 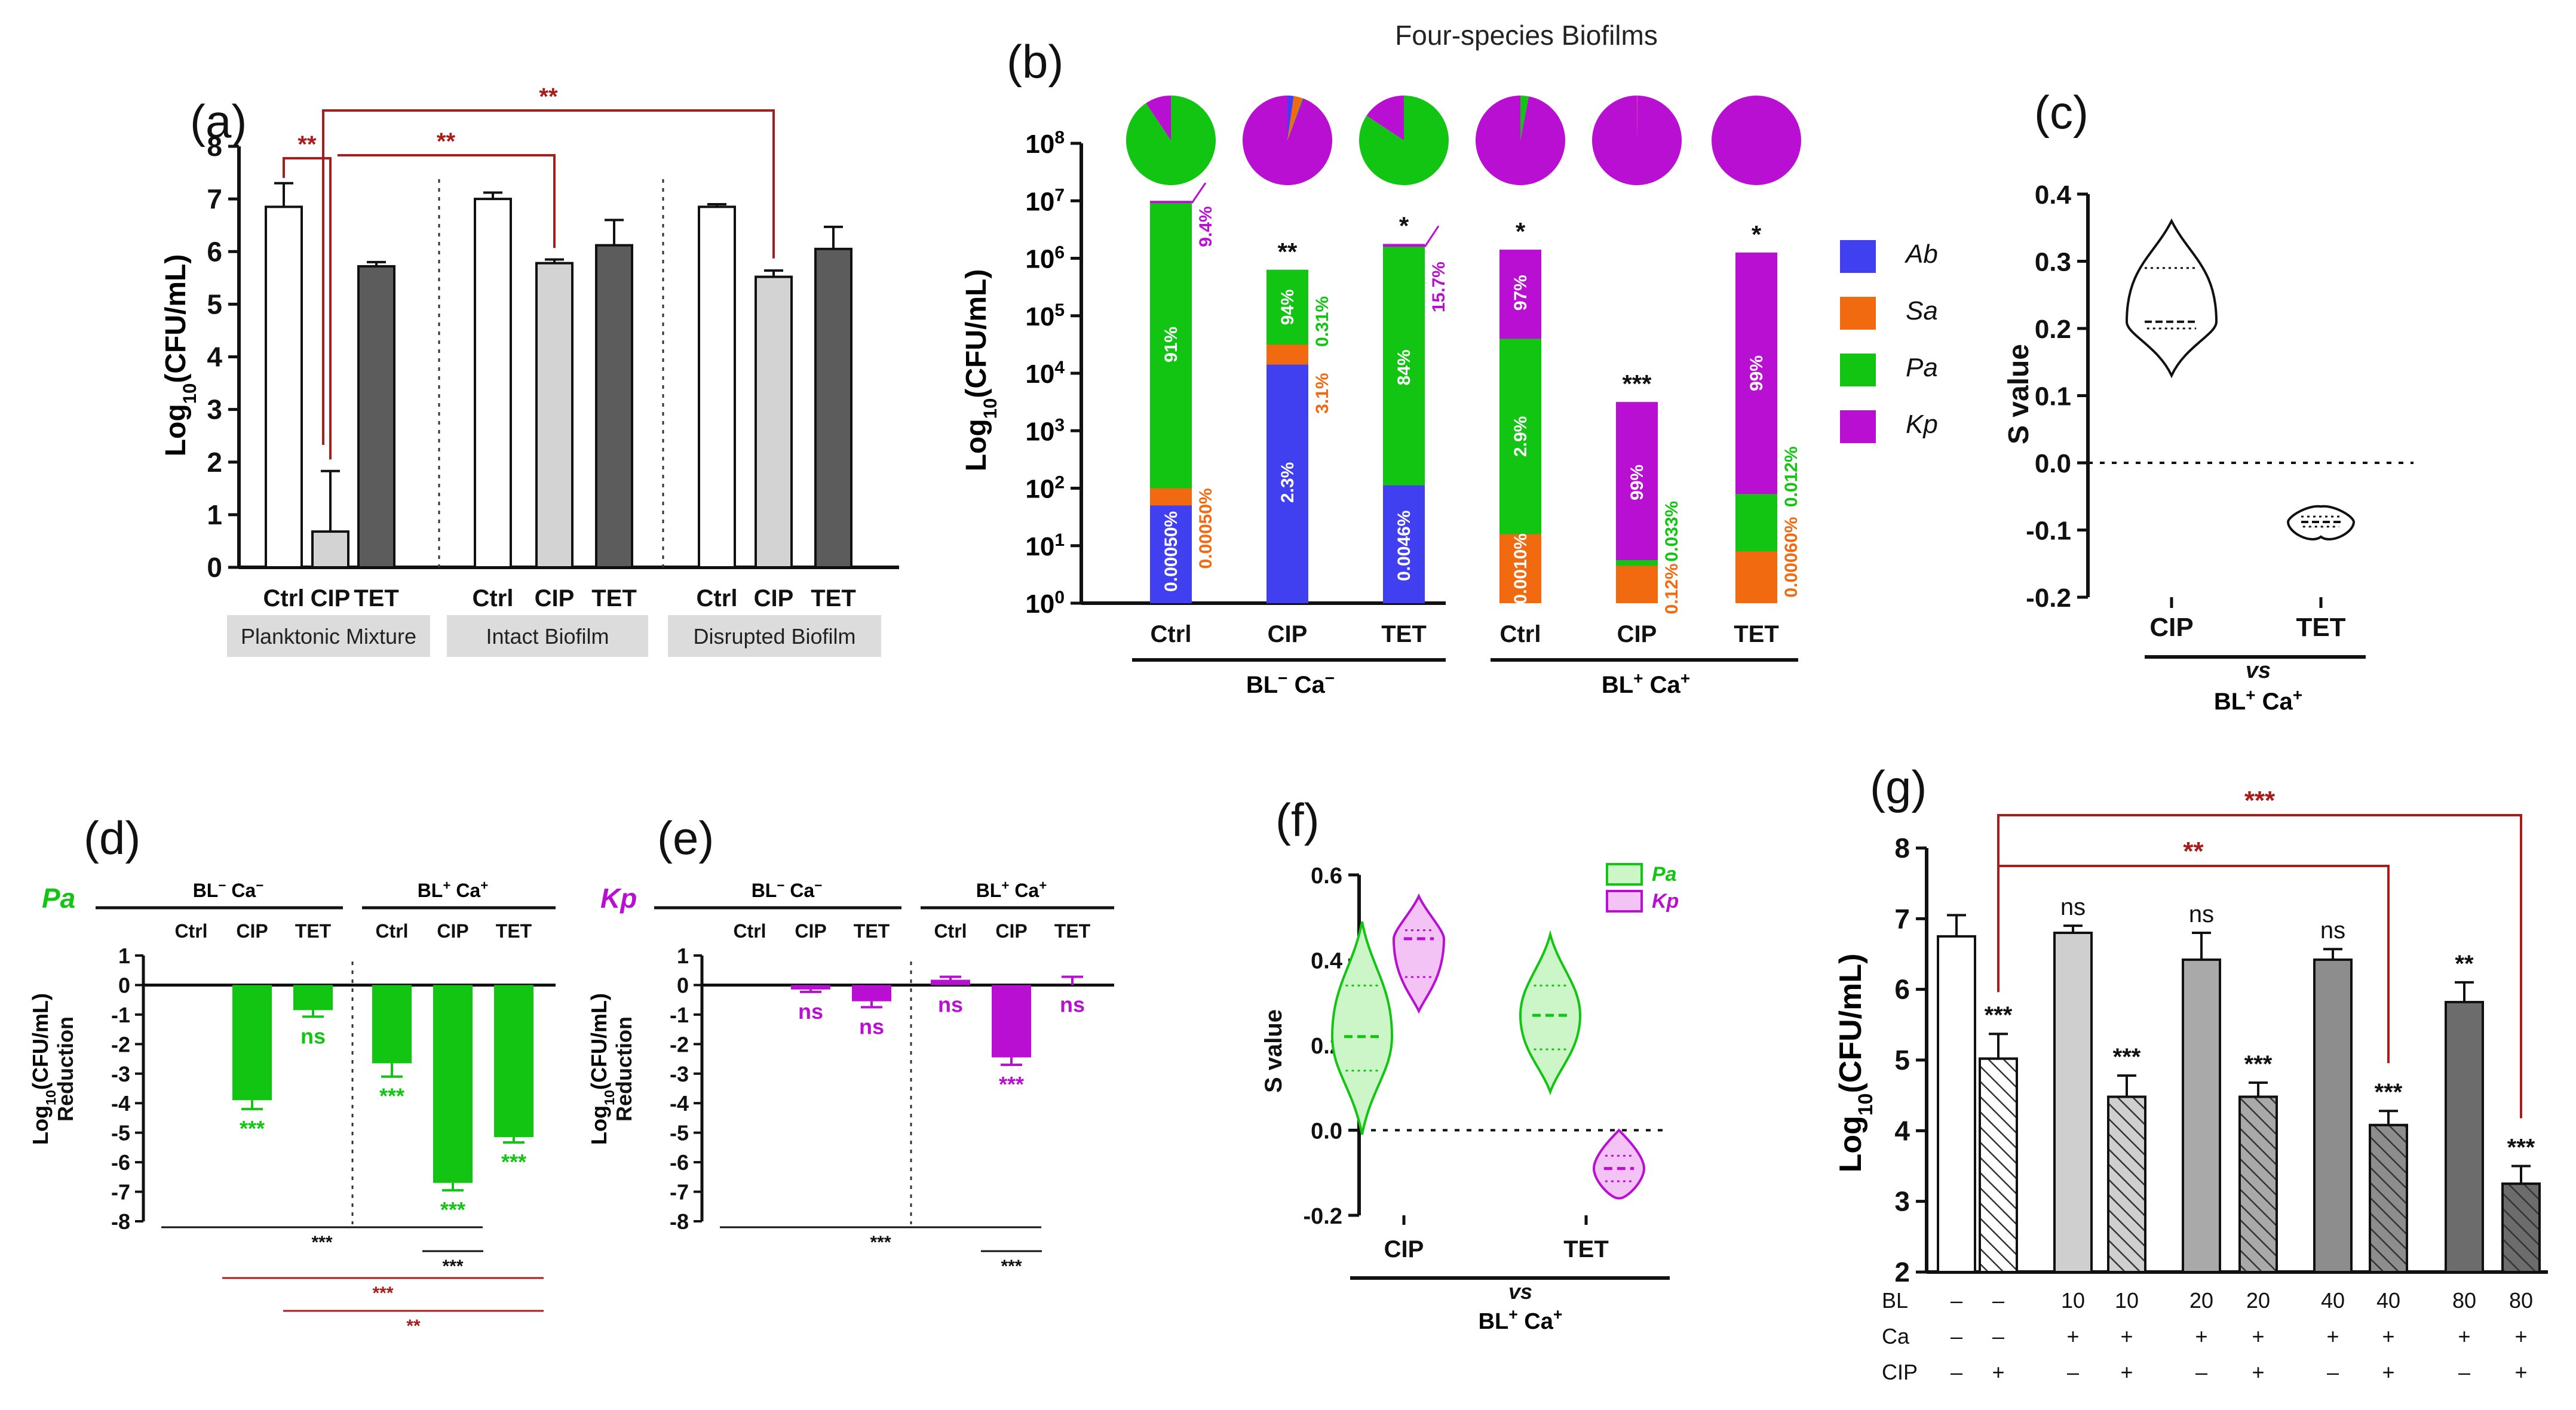 What do you see at coordinates (1322, 393) in the screenshot?
I see `side-label: 3.1%` at bounding box center [1322, 393].